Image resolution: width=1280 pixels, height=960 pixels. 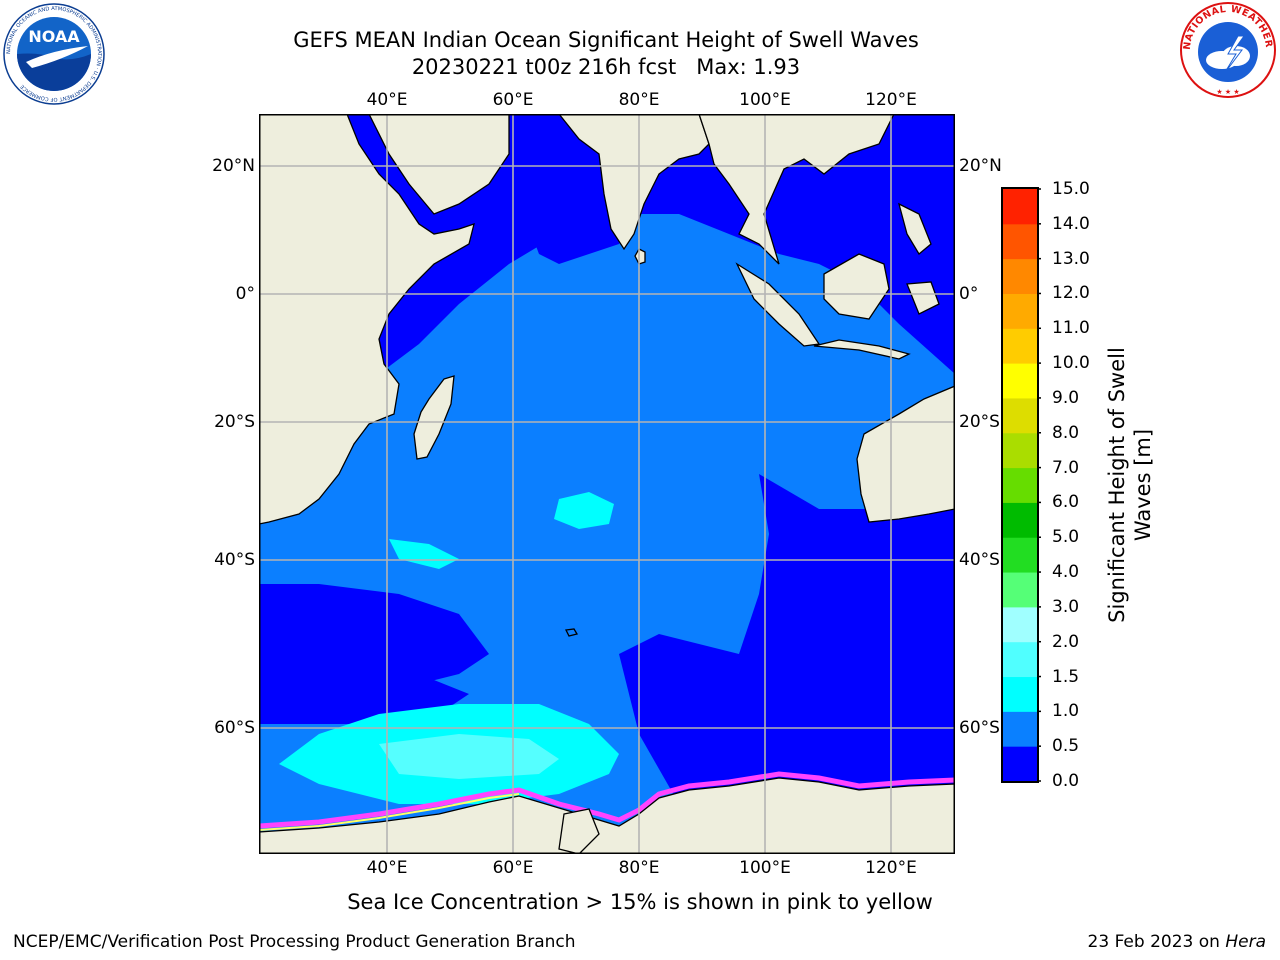 I want to click on colorbar-tick-label: 11.0, so click(x=1071, y=328).